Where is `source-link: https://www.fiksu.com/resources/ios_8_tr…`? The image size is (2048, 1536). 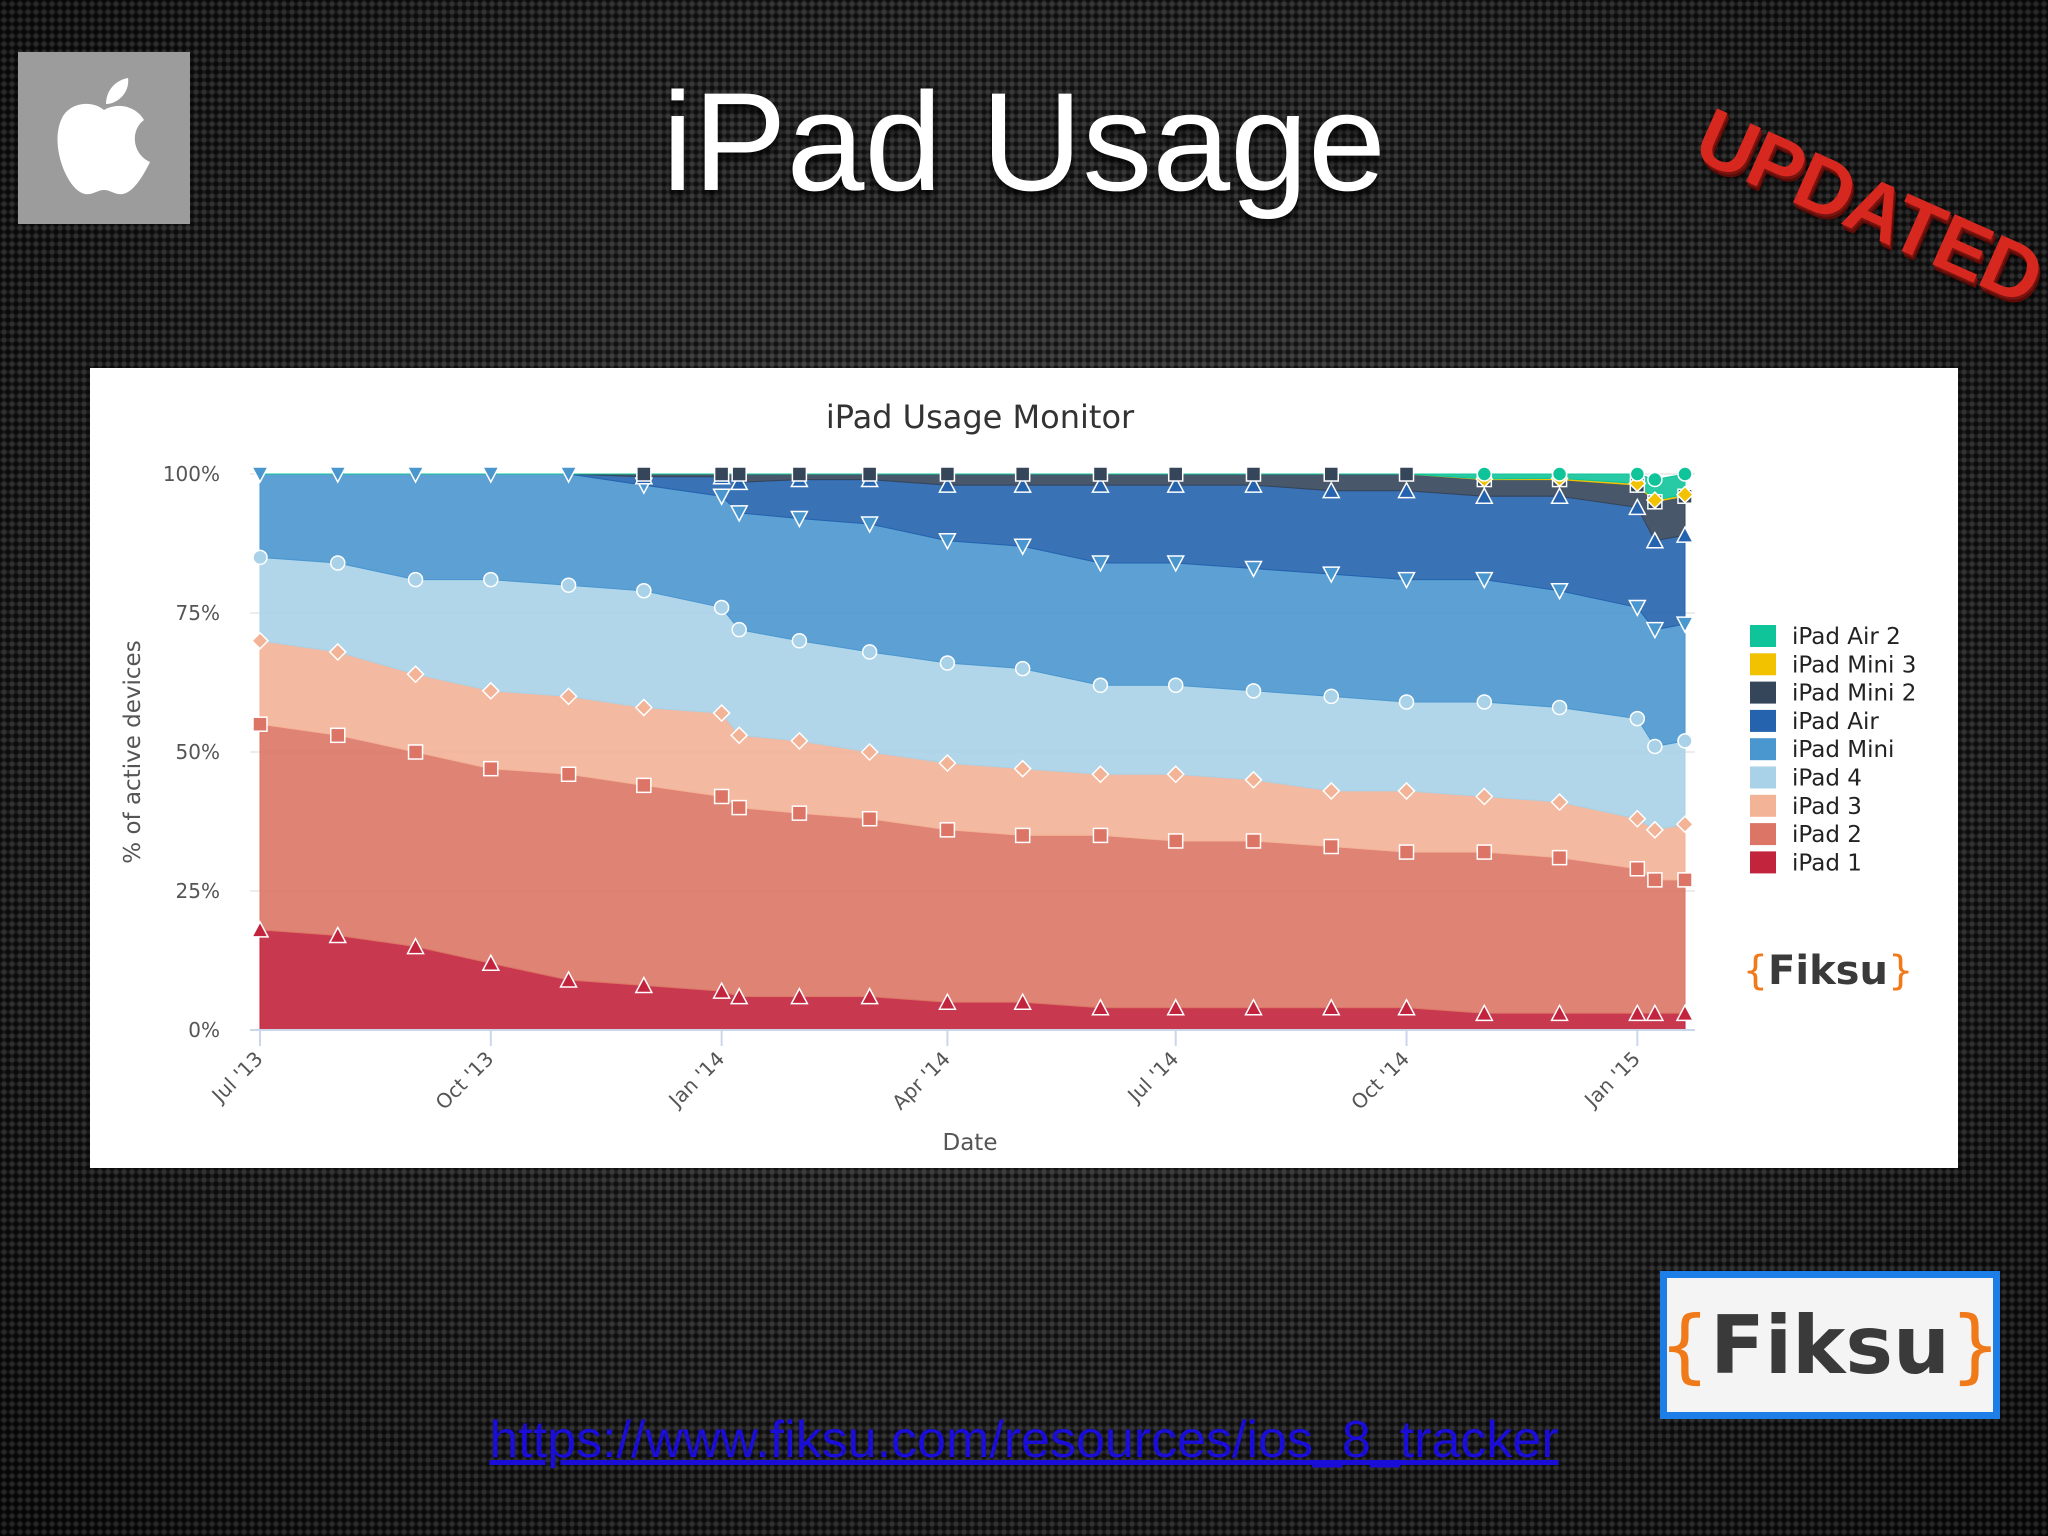
source-link: https://www.fiksu.com/resources/ios_8_tr… is located at coordinates (1024, 1440).